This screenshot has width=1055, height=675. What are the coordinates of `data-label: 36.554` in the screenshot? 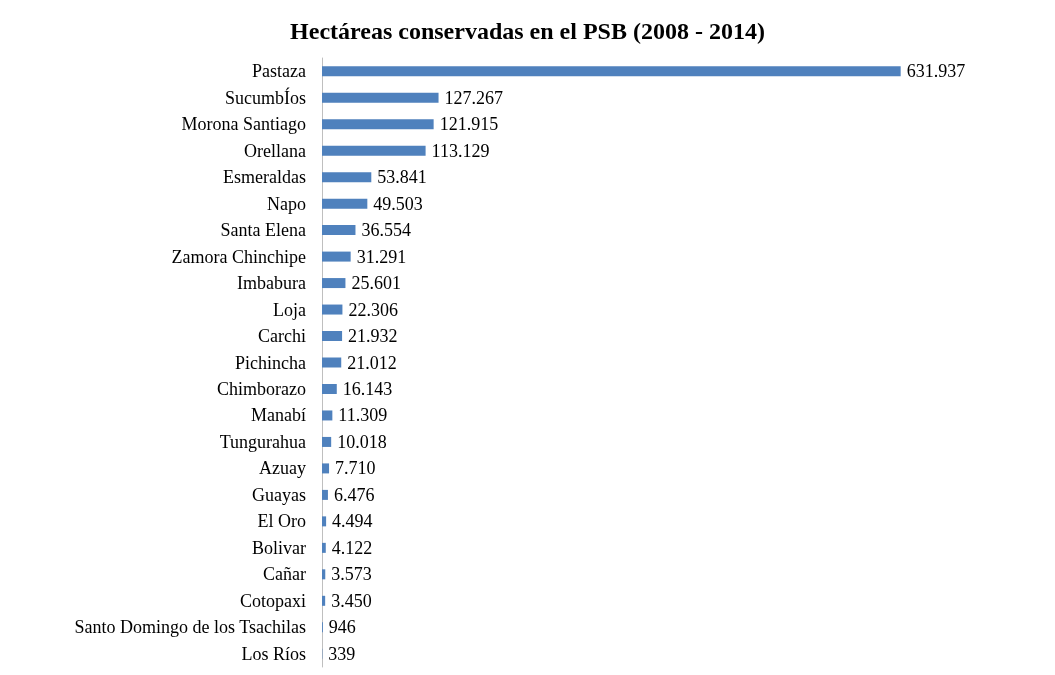 It's located at (386, 230).